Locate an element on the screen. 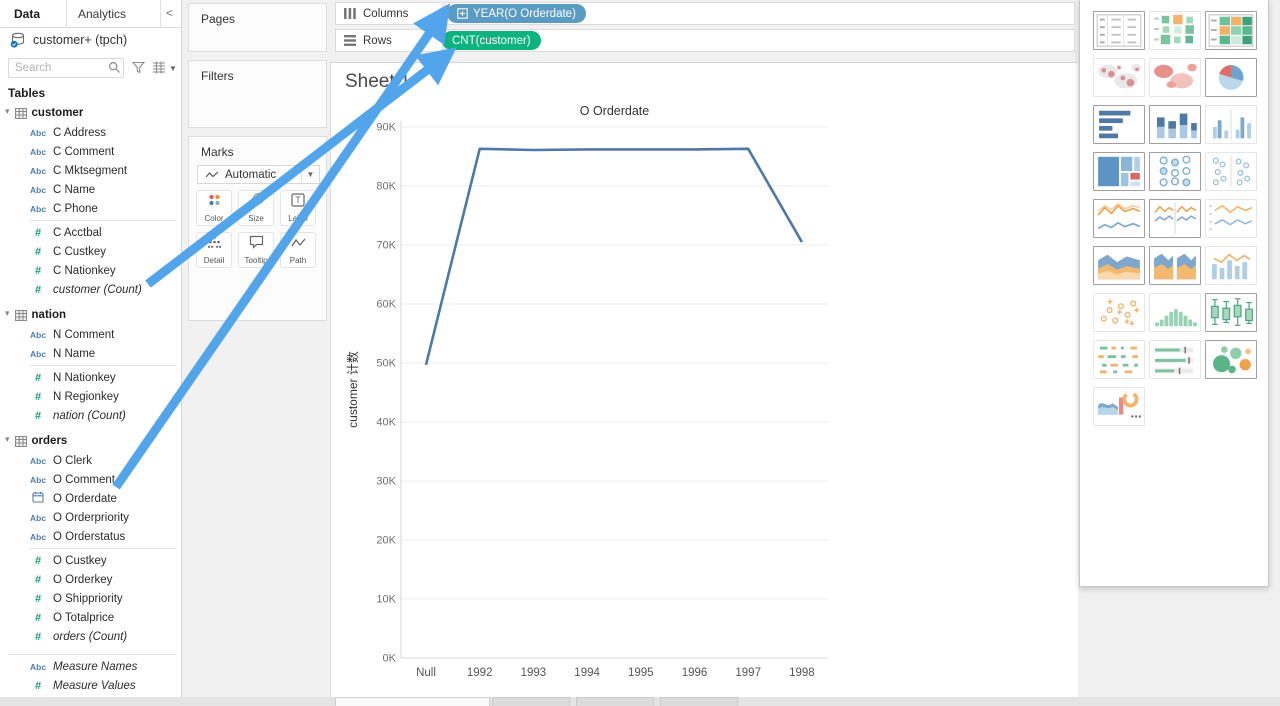 The height and width of the screenshot is (706, 1280). rows-pill-cnt-customer: CNT(customer) is located at coordinates (491, 40).